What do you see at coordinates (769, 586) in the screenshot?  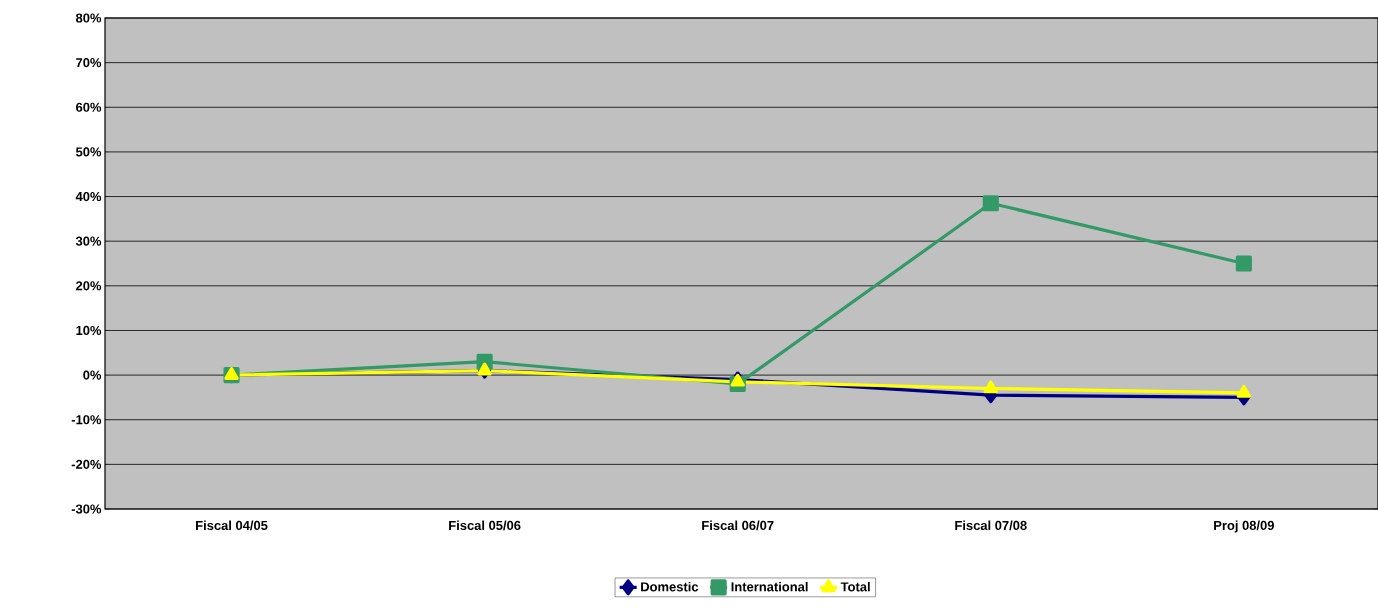 I see `legend-label: International` at bounding box center [769, 586].